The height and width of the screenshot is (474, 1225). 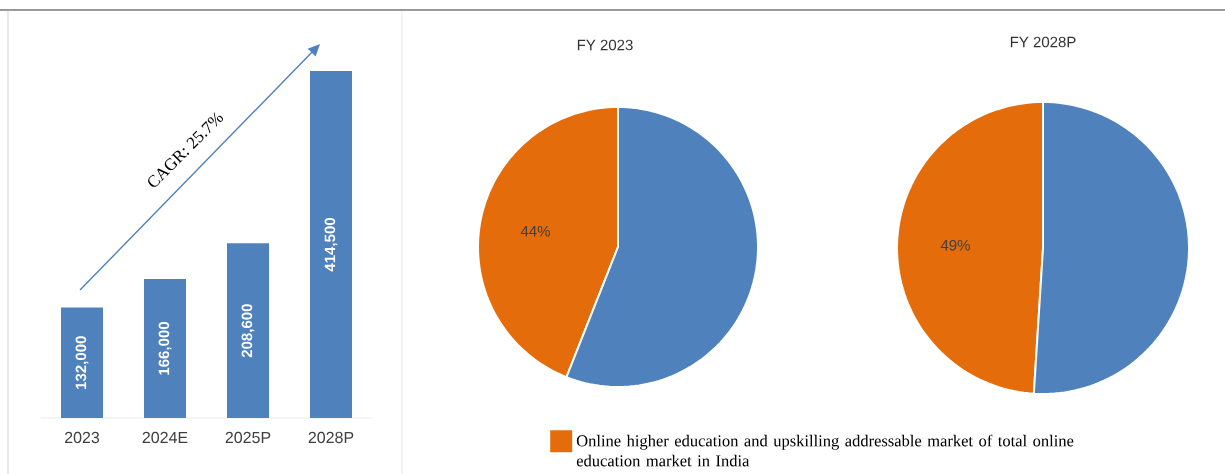 What do you see at coordinates (331, 437) in the screenshot?
I see `x-tick-label: 2028P` at bounding box center [331, 437].